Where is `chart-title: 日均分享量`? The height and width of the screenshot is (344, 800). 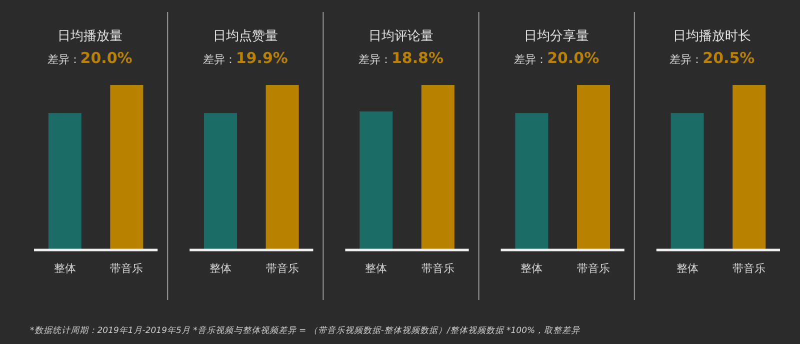
chart-title: 日均分享量 is located at coordinates (557, 36).